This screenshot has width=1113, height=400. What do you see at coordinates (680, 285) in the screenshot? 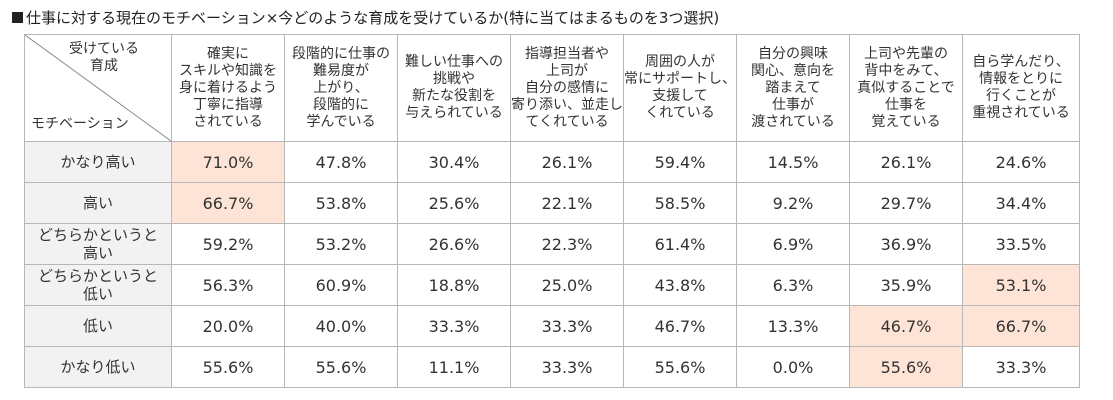
I see `table-cell: 43.8%` at bounding box center [680, 285].